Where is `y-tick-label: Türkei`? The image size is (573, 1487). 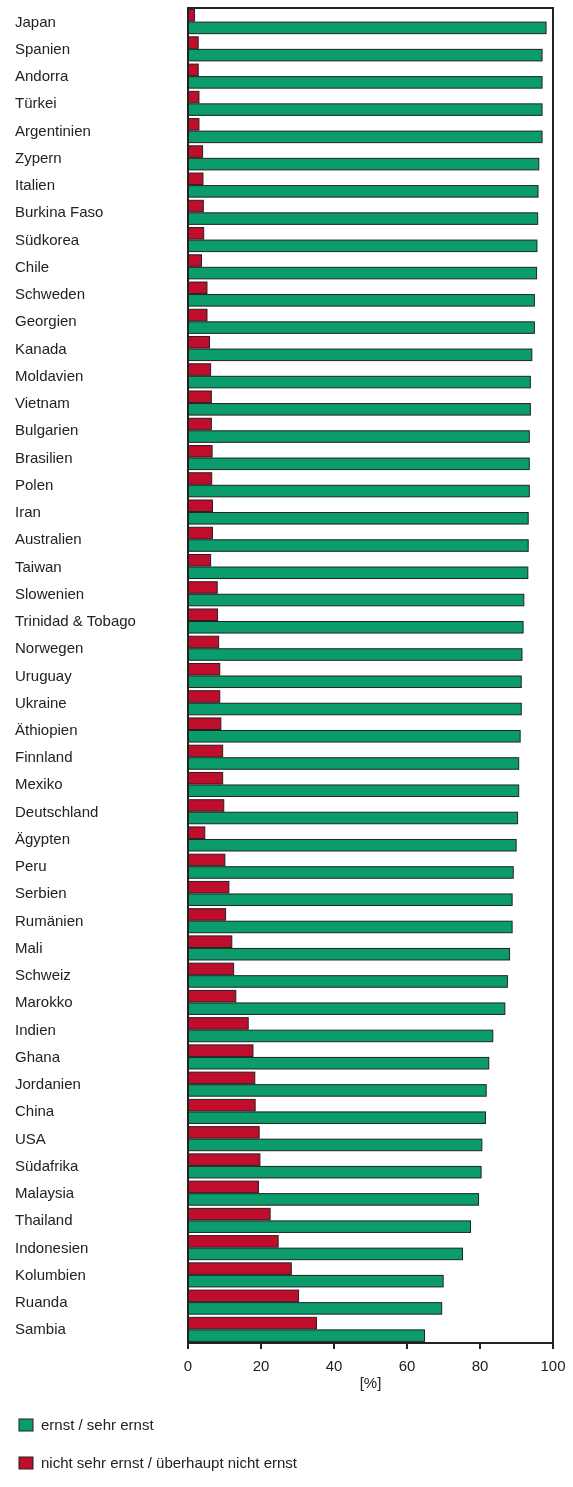 y-tick-label: Türkei is located at coordinates (36, 103).